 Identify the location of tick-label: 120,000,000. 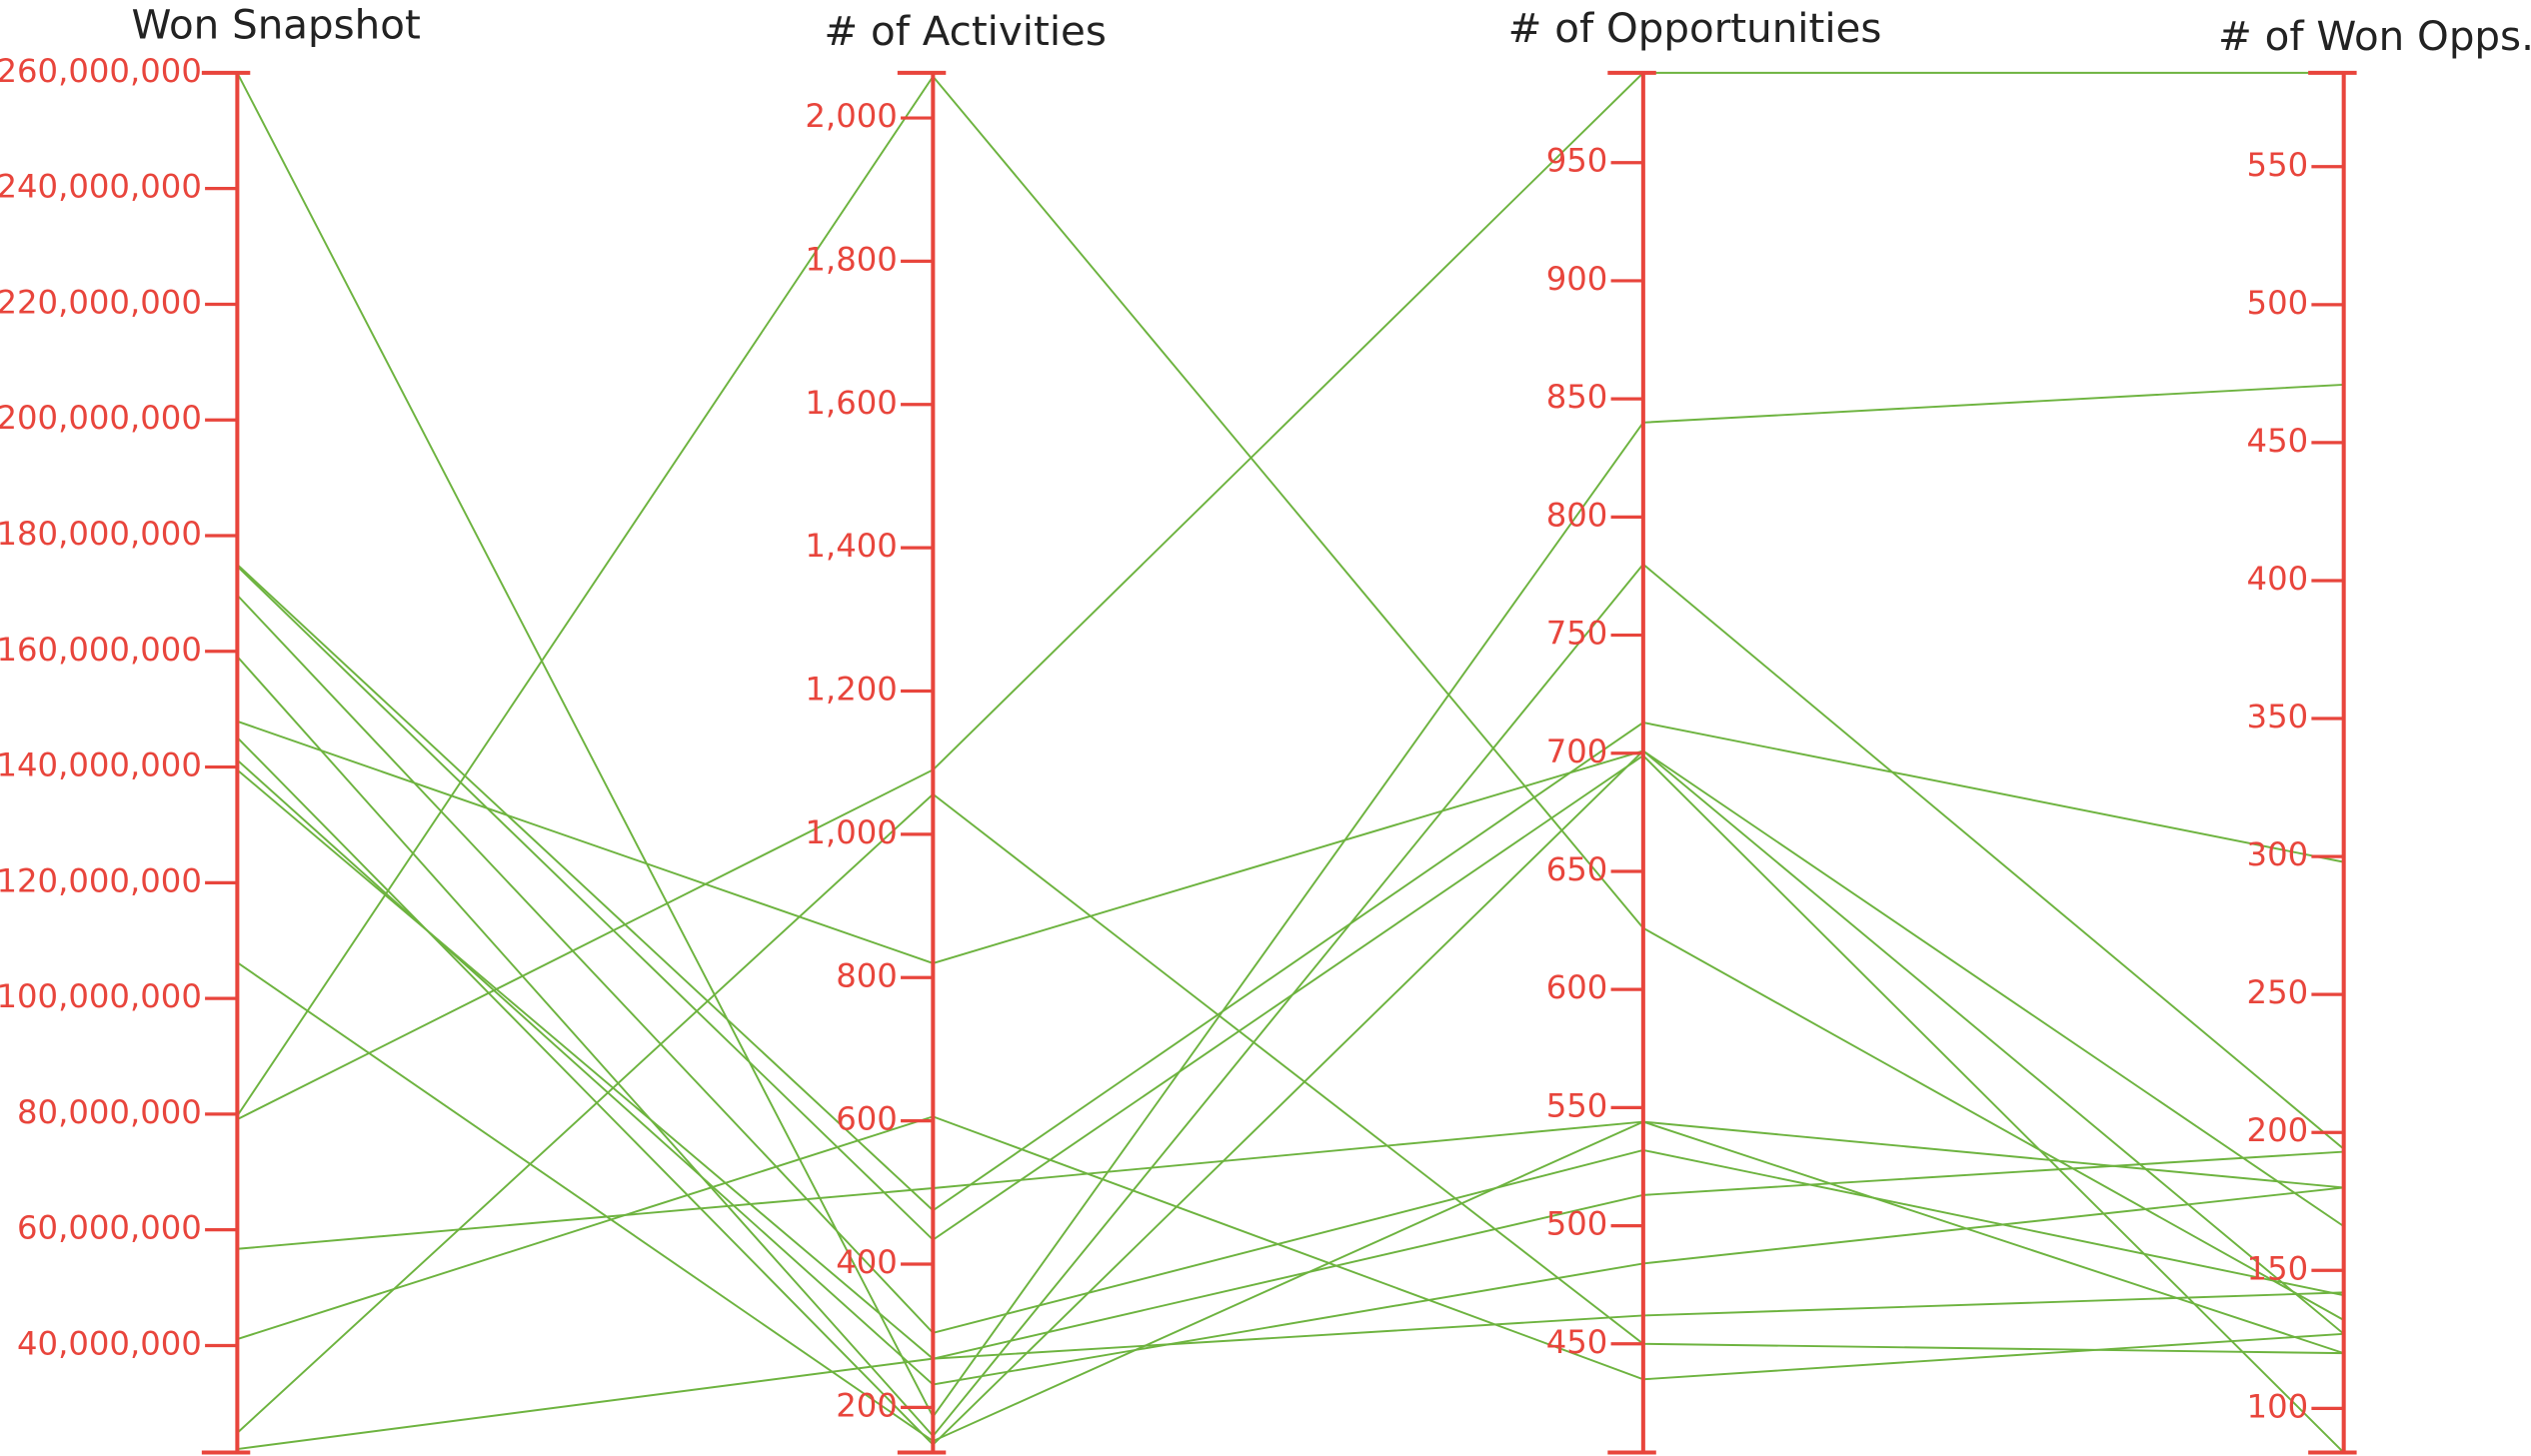
(101, 880).